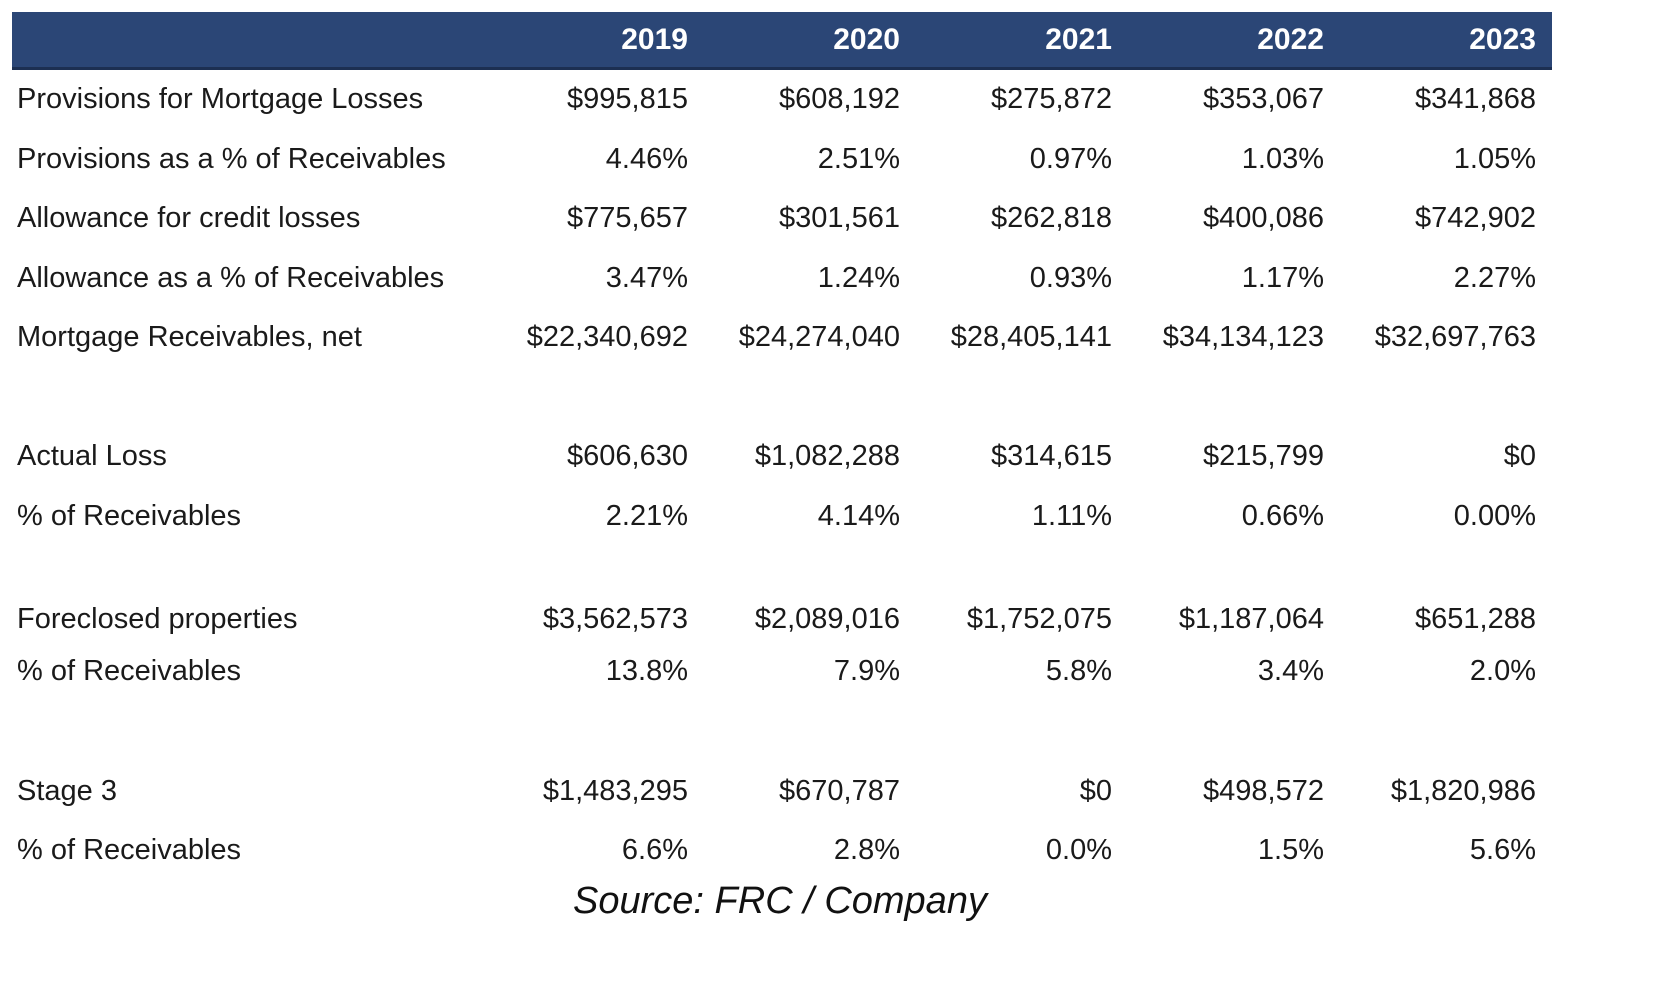 This screenshot has height=984, width=1666. What do you see at coordinates (1263, 455) in the screenshot?
I see `row-value: $215,799` at bounding box center [1263, 455].